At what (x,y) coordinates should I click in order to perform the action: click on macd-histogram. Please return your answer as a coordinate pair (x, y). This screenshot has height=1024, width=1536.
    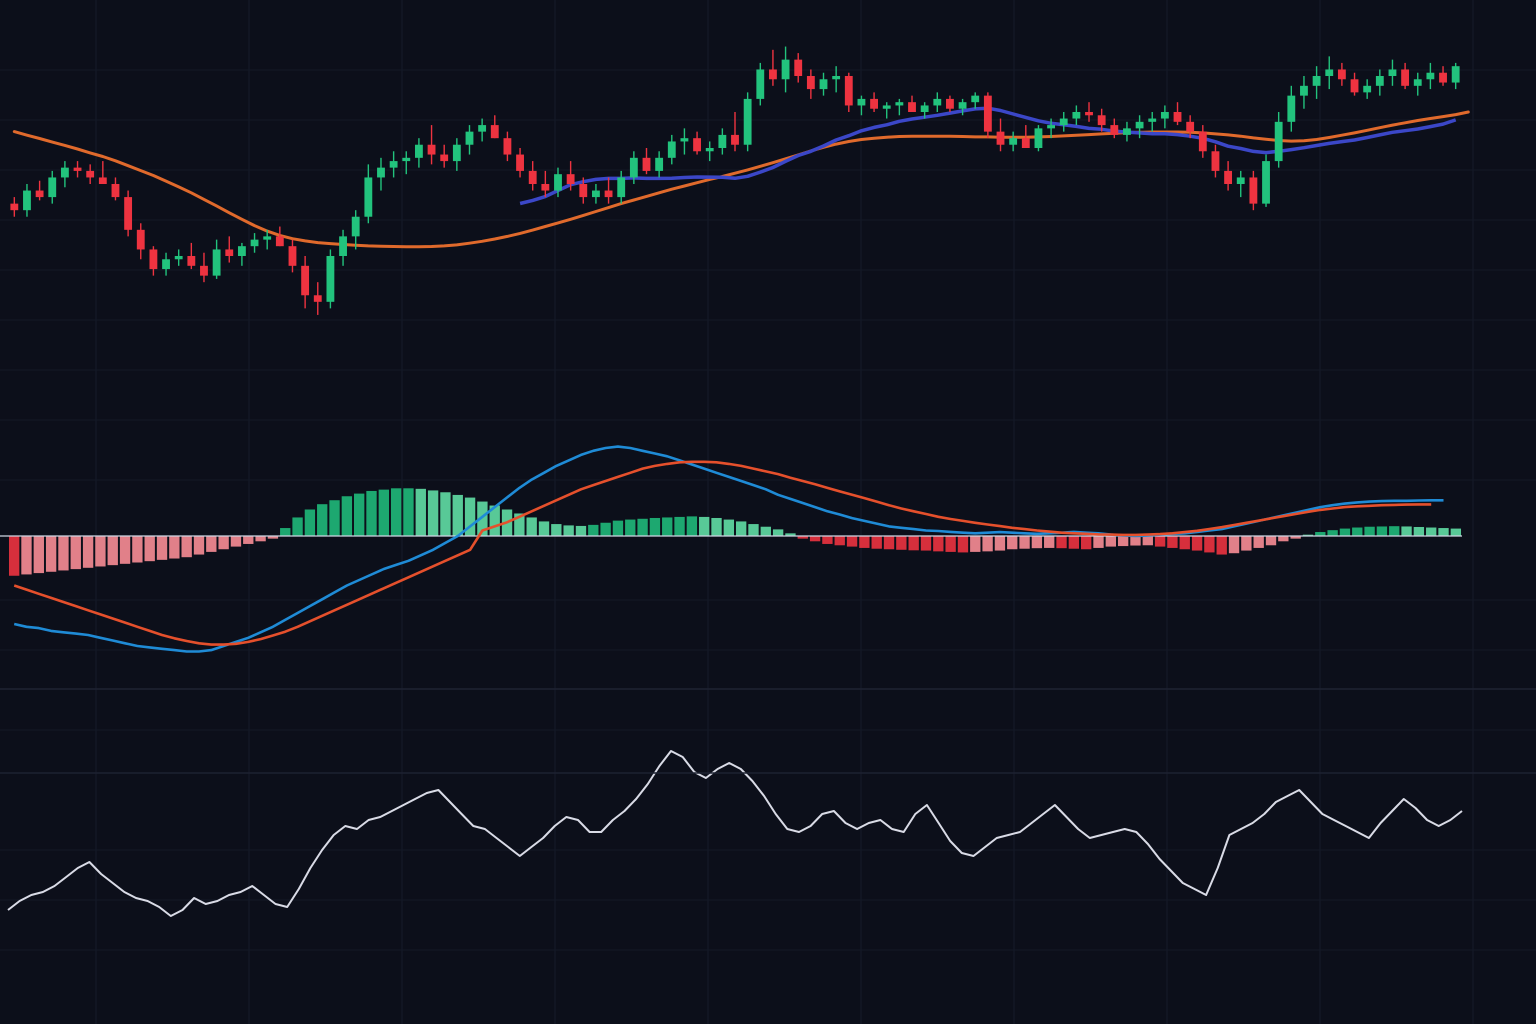
    Looking at the image, I should click on (735, 532).